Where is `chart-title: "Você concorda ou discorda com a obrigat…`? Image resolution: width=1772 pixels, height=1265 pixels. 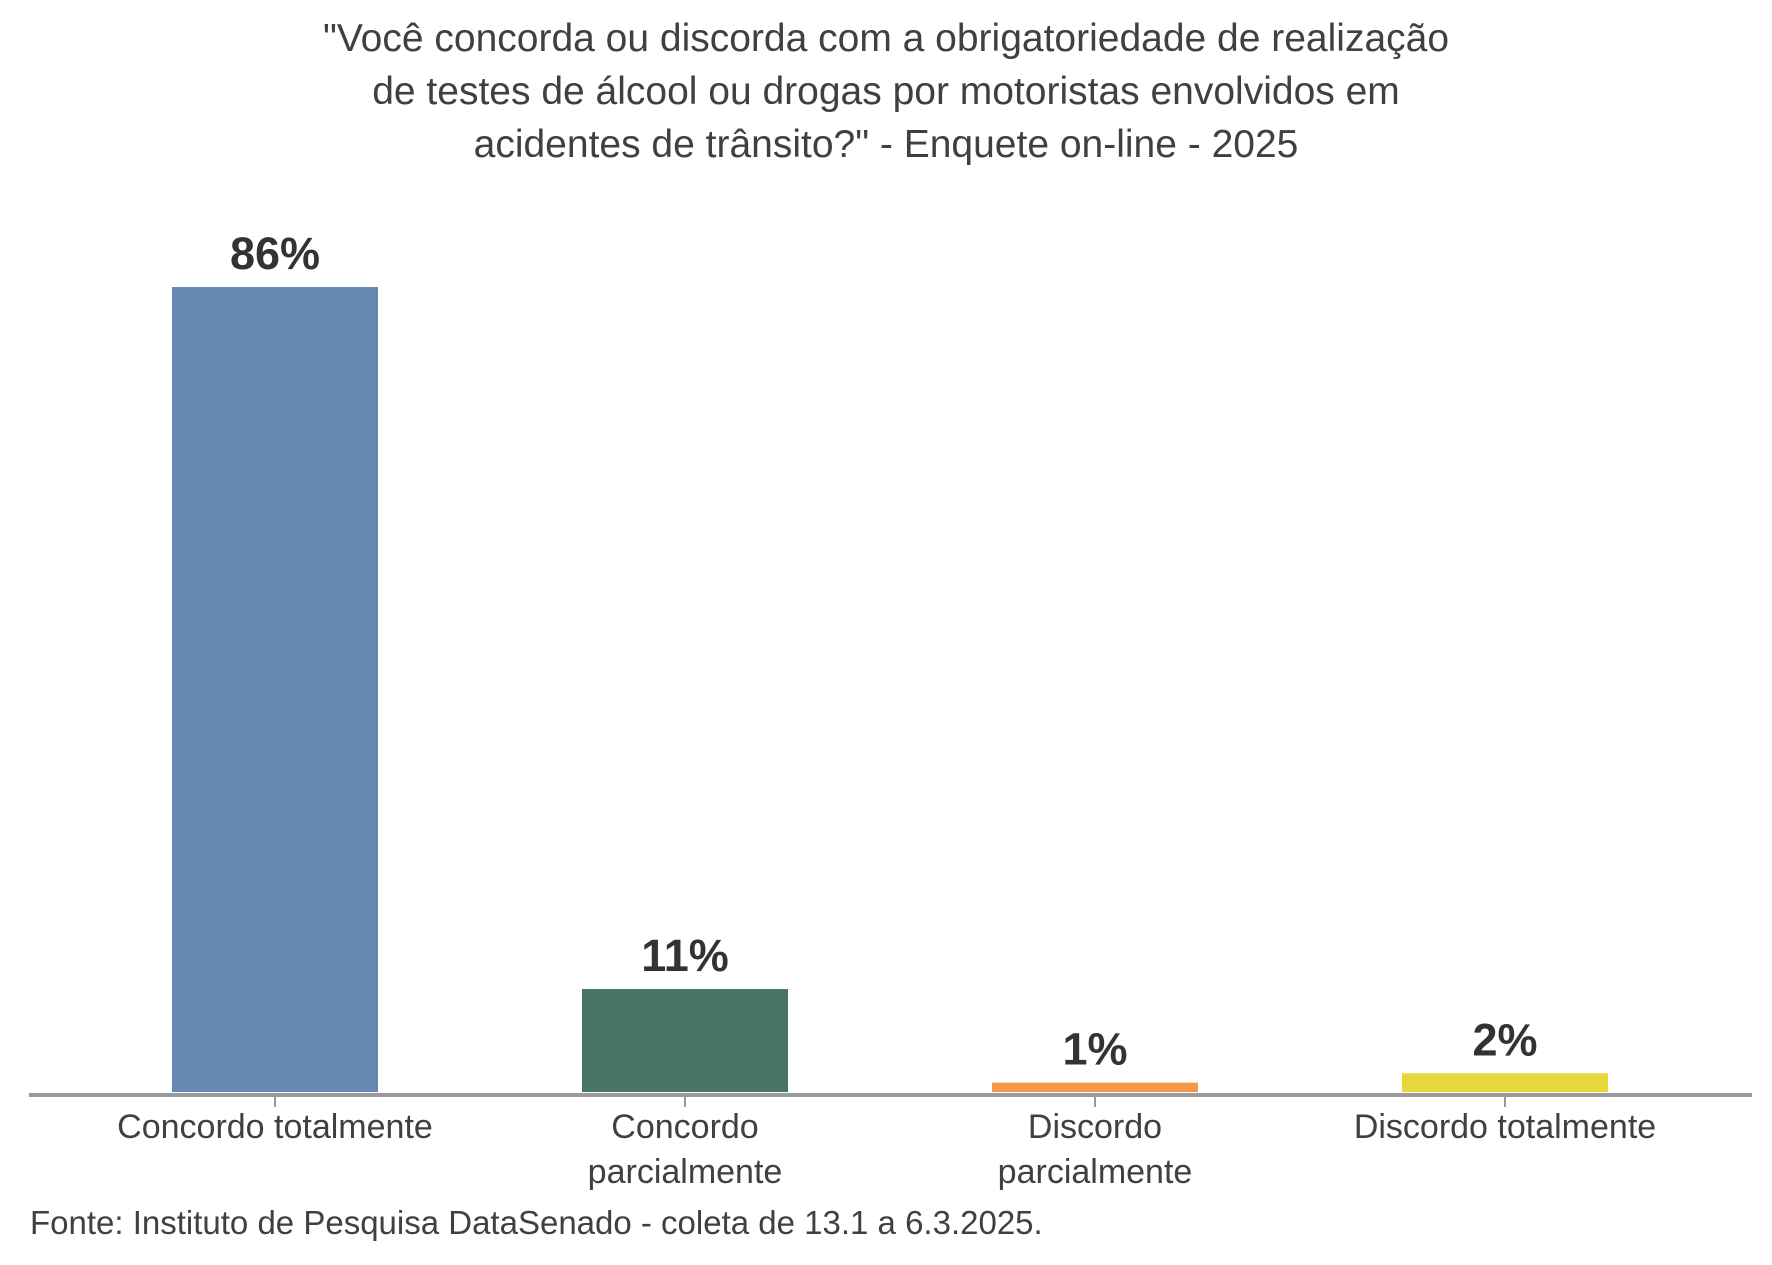 chart-title: "Você concorda ou discorda com a obrigat… is located at coordinates (886, 91).